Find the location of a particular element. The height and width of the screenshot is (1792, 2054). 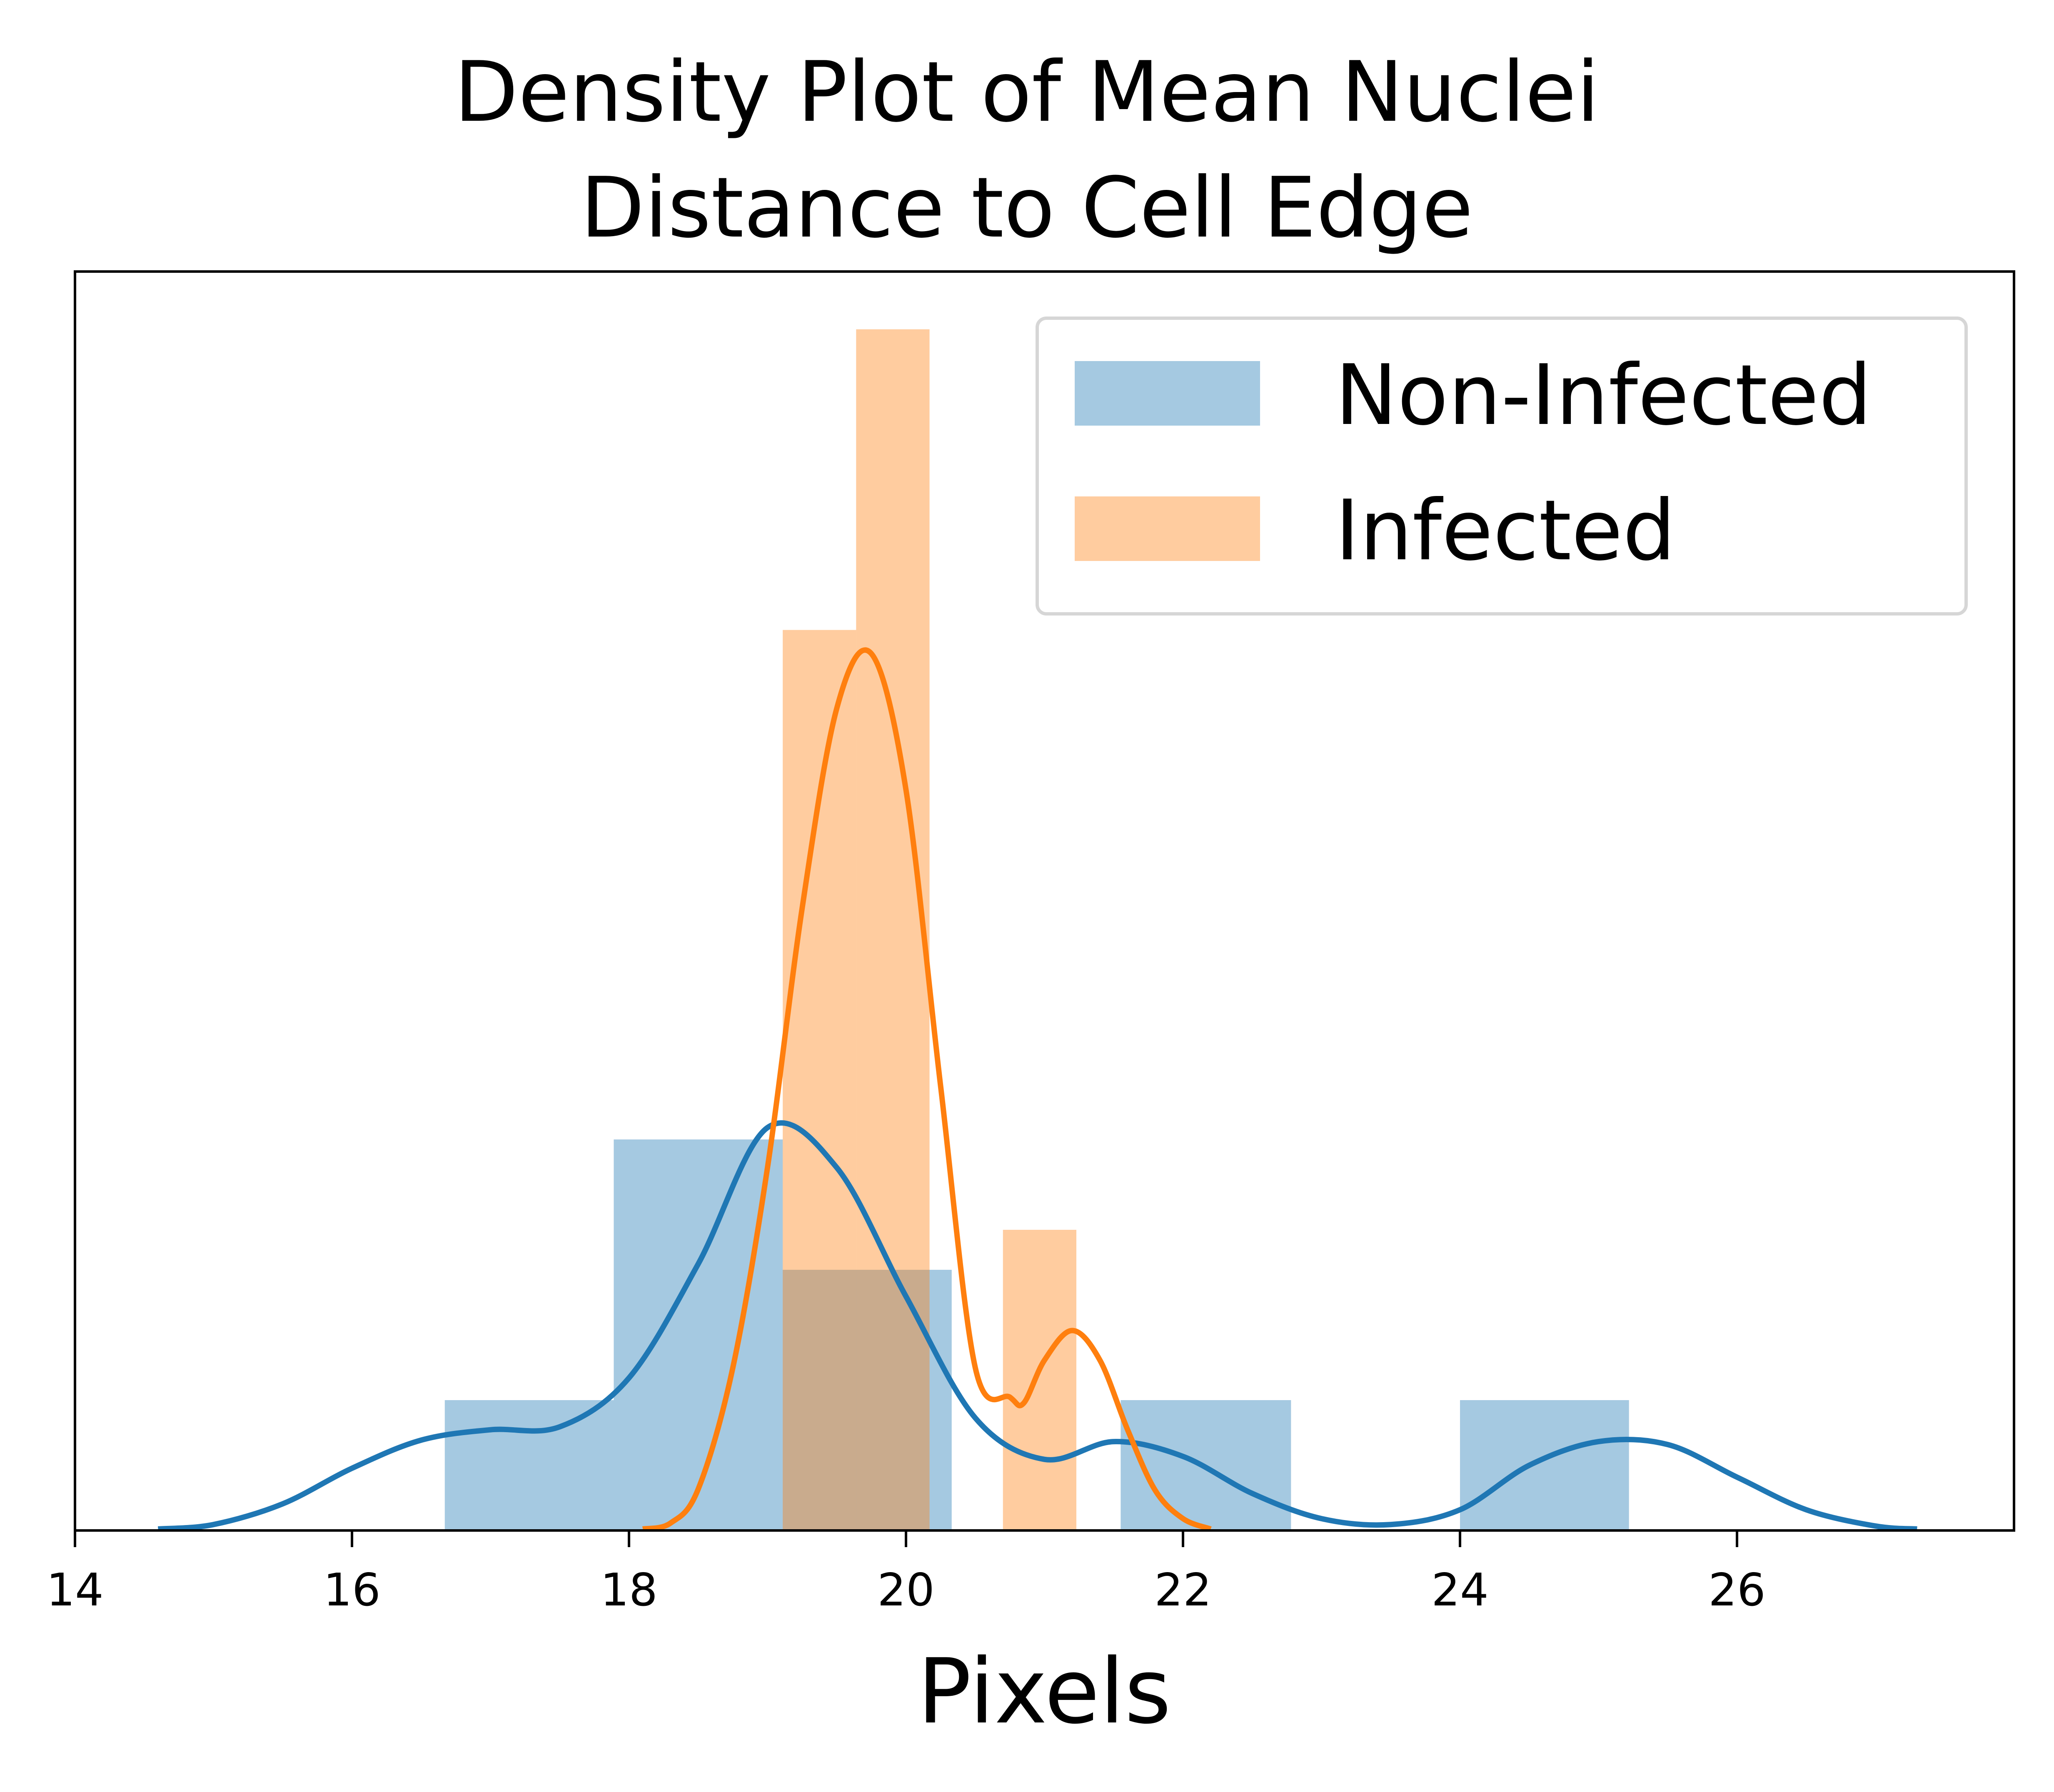

legend-box is located at coordinates (1502, 466).